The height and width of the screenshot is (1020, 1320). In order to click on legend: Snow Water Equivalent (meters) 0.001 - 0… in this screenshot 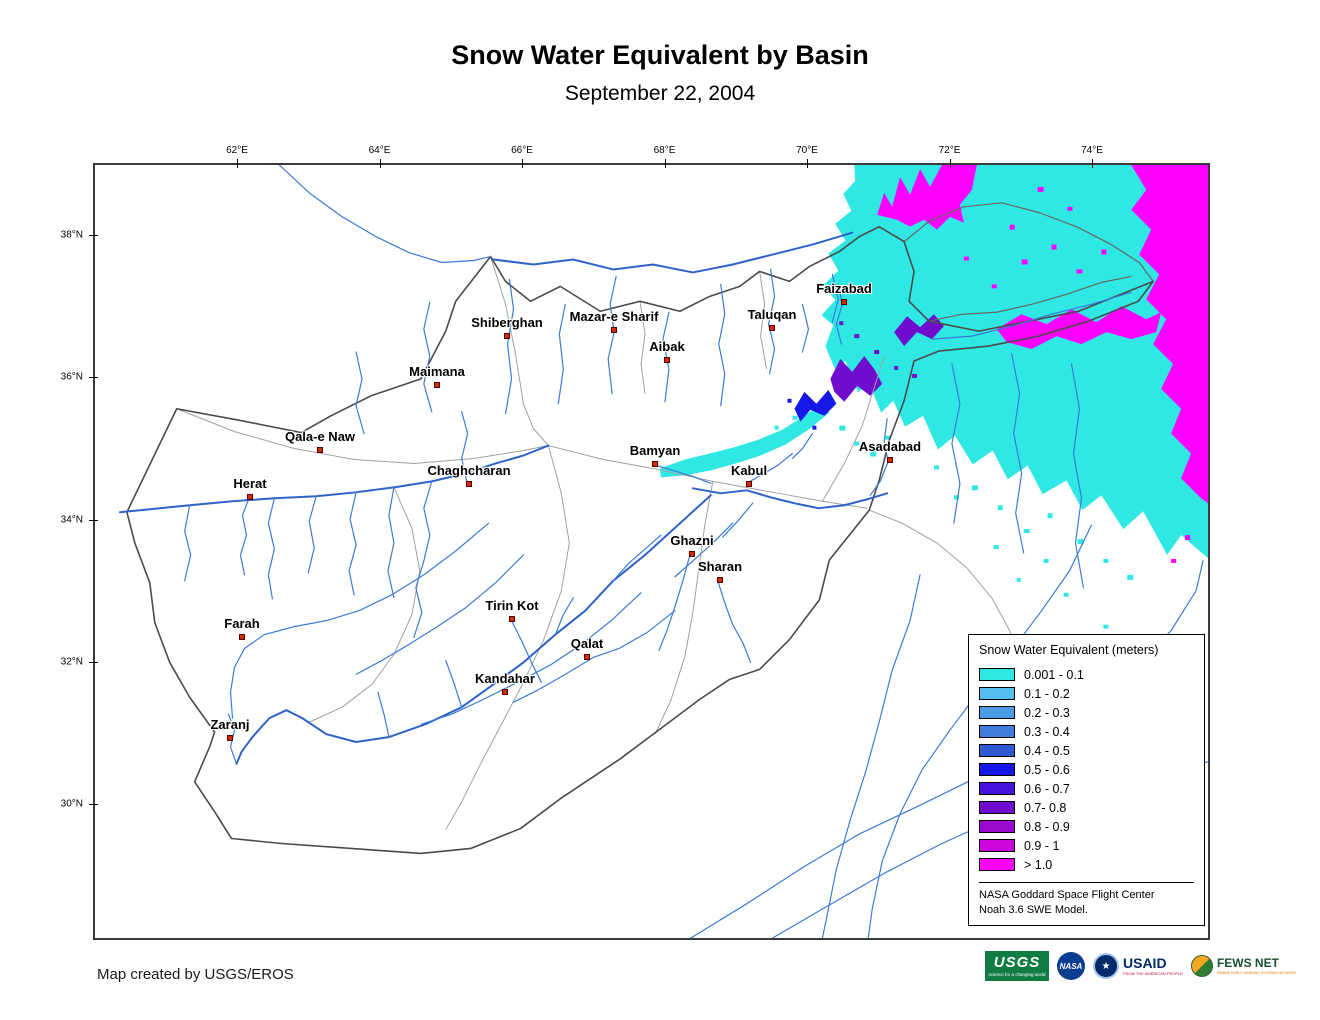, I will do `click(1086, 780)`.